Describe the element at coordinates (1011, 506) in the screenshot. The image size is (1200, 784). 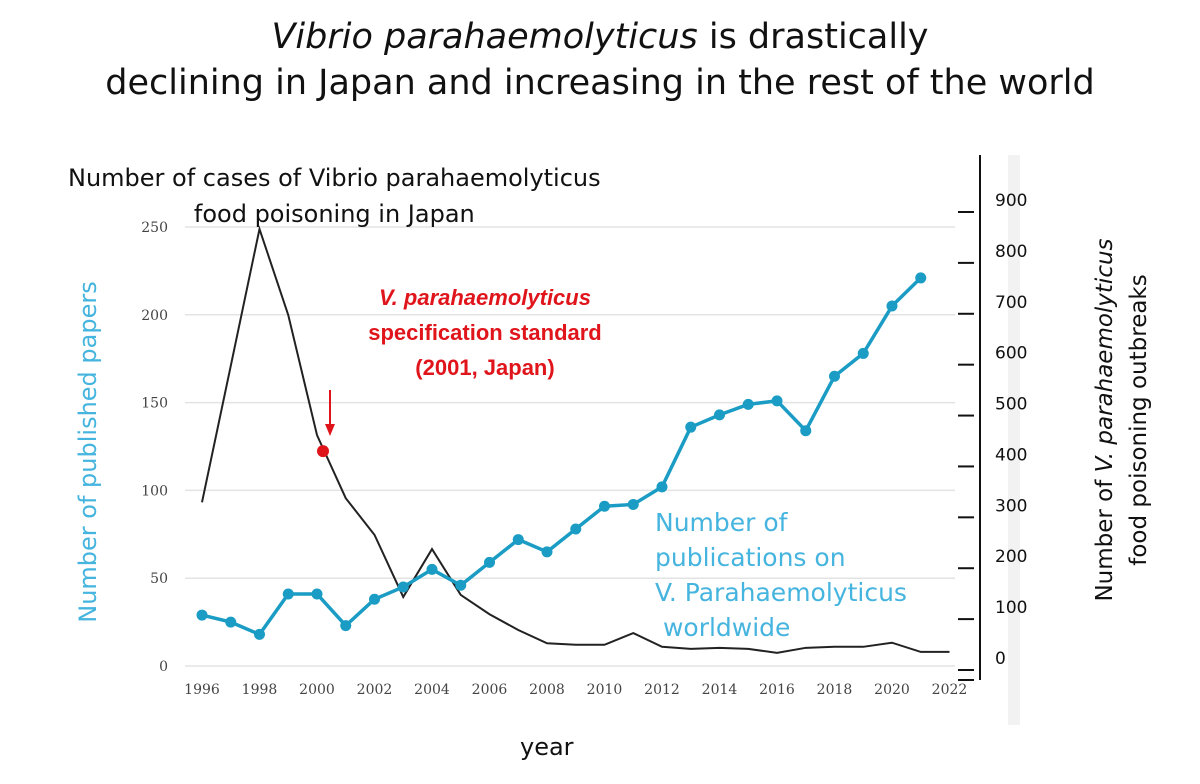
I see `right-tick-label: 300` at that location.